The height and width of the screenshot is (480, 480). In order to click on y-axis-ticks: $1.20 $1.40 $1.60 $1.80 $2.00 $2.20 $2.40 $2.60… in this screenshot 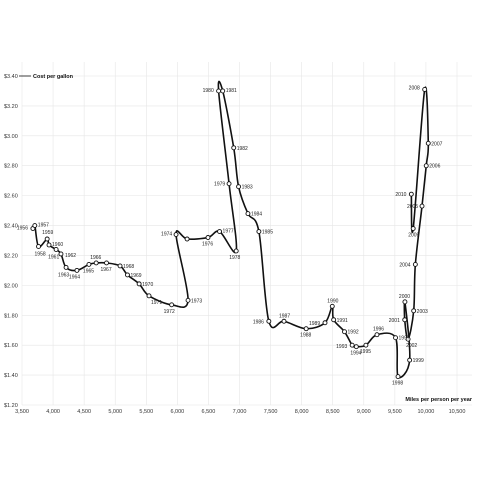, I will do `click(11, 241)`.